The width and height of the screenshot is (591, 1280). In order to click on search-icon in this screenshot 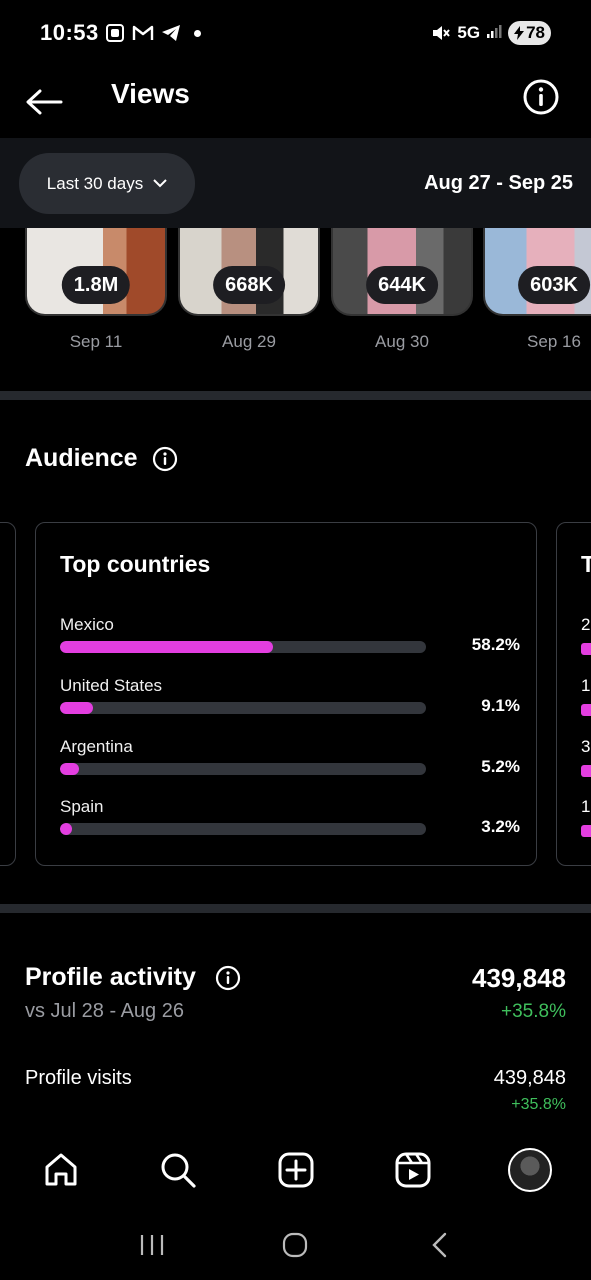, I will do `click(178, 1170)`.